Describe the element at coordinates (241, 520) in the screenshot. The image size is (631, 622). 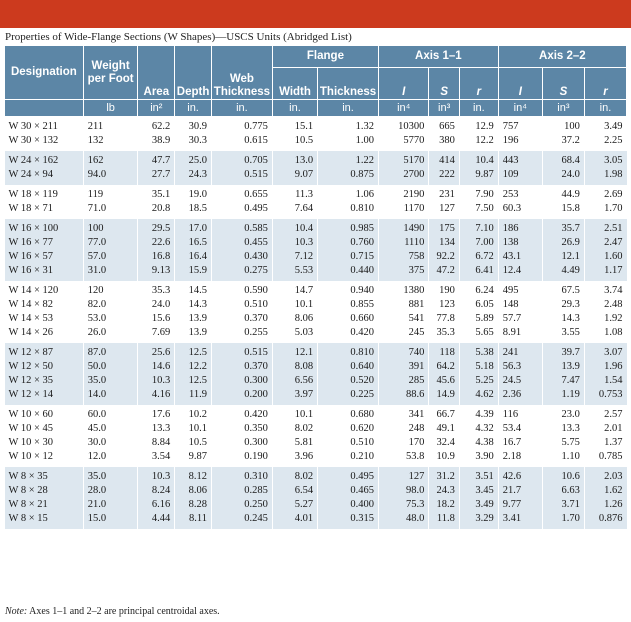
I see `cell-web-thickness: 0.245` at that location.